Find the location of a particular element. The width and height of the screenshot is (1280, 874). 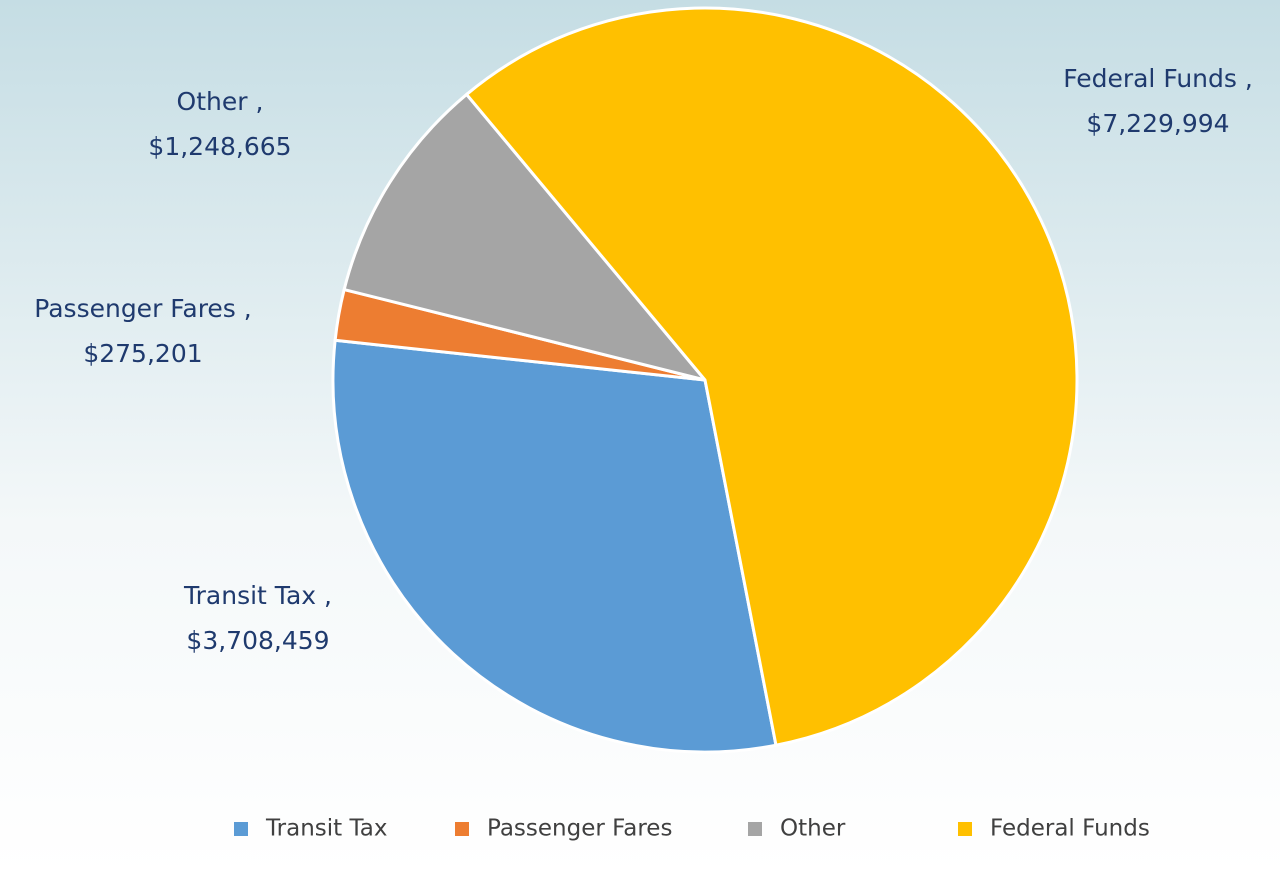

data-label-name: Other , is located at coordinates (220, 101).